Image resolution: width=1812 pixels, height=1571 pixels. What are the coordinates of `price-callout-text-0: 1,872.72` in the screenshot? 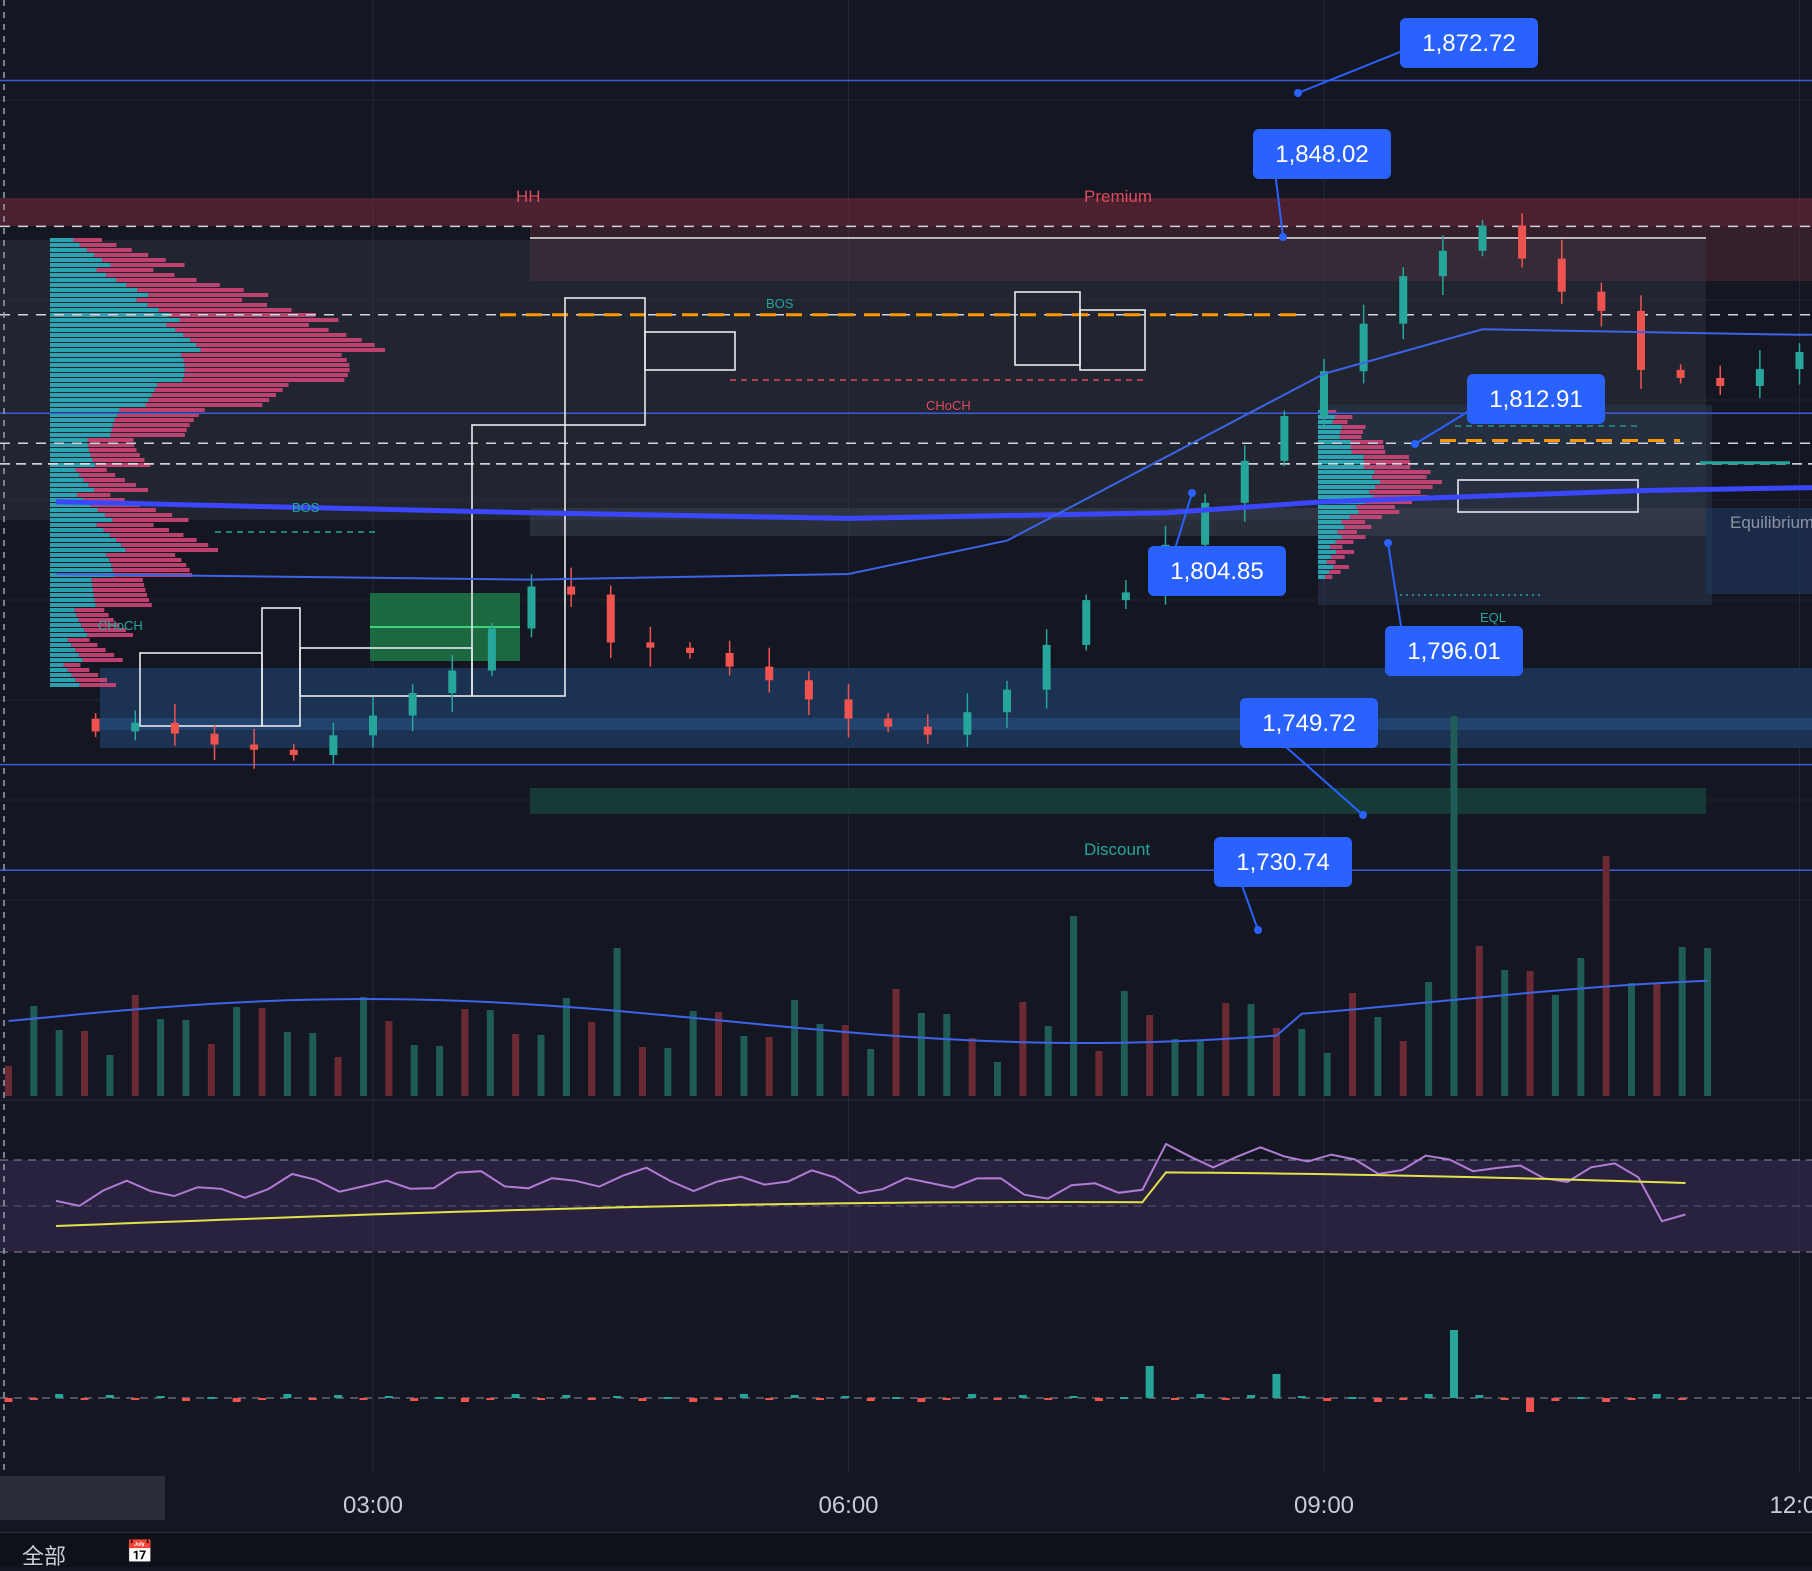 It's located at (1468, 43).